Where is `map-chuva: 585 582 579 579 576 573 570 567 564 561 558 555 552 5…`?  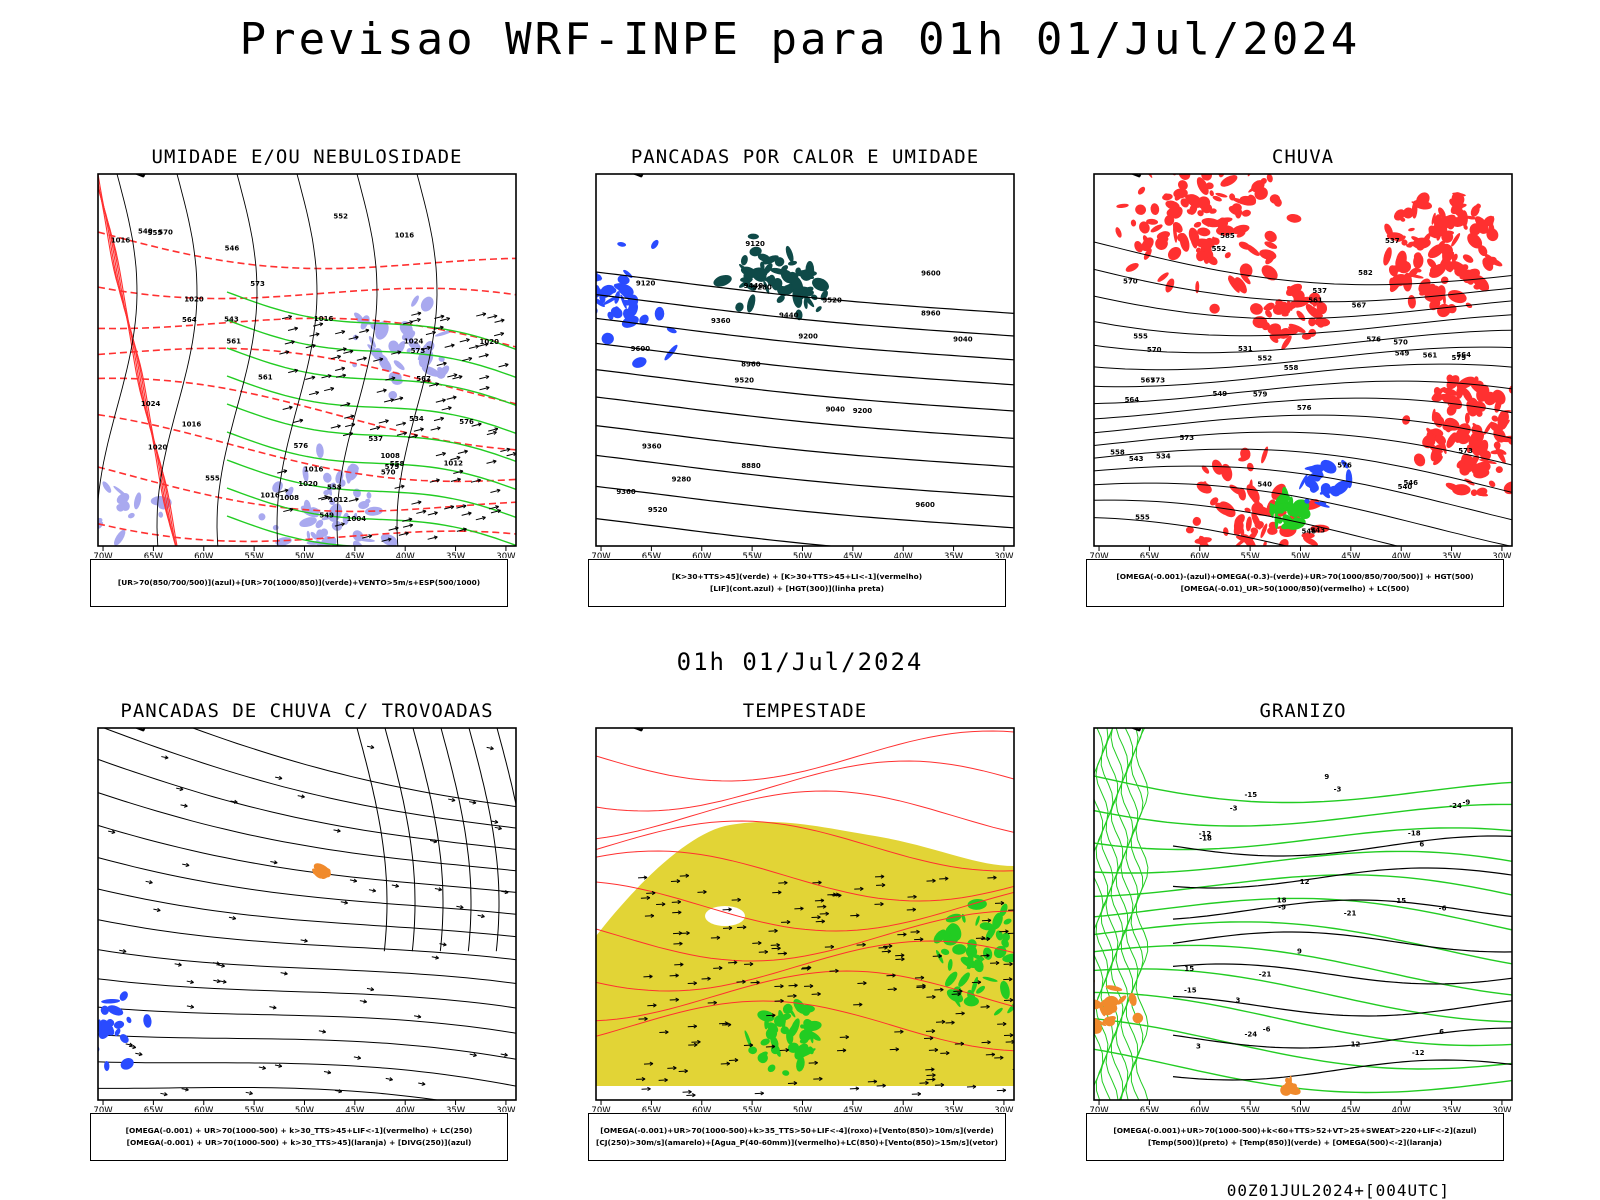
map-chuva: 585 582 579 579 576 573 570 567 564 561 558 555 552 5… is located at coordinates (1301, 365).